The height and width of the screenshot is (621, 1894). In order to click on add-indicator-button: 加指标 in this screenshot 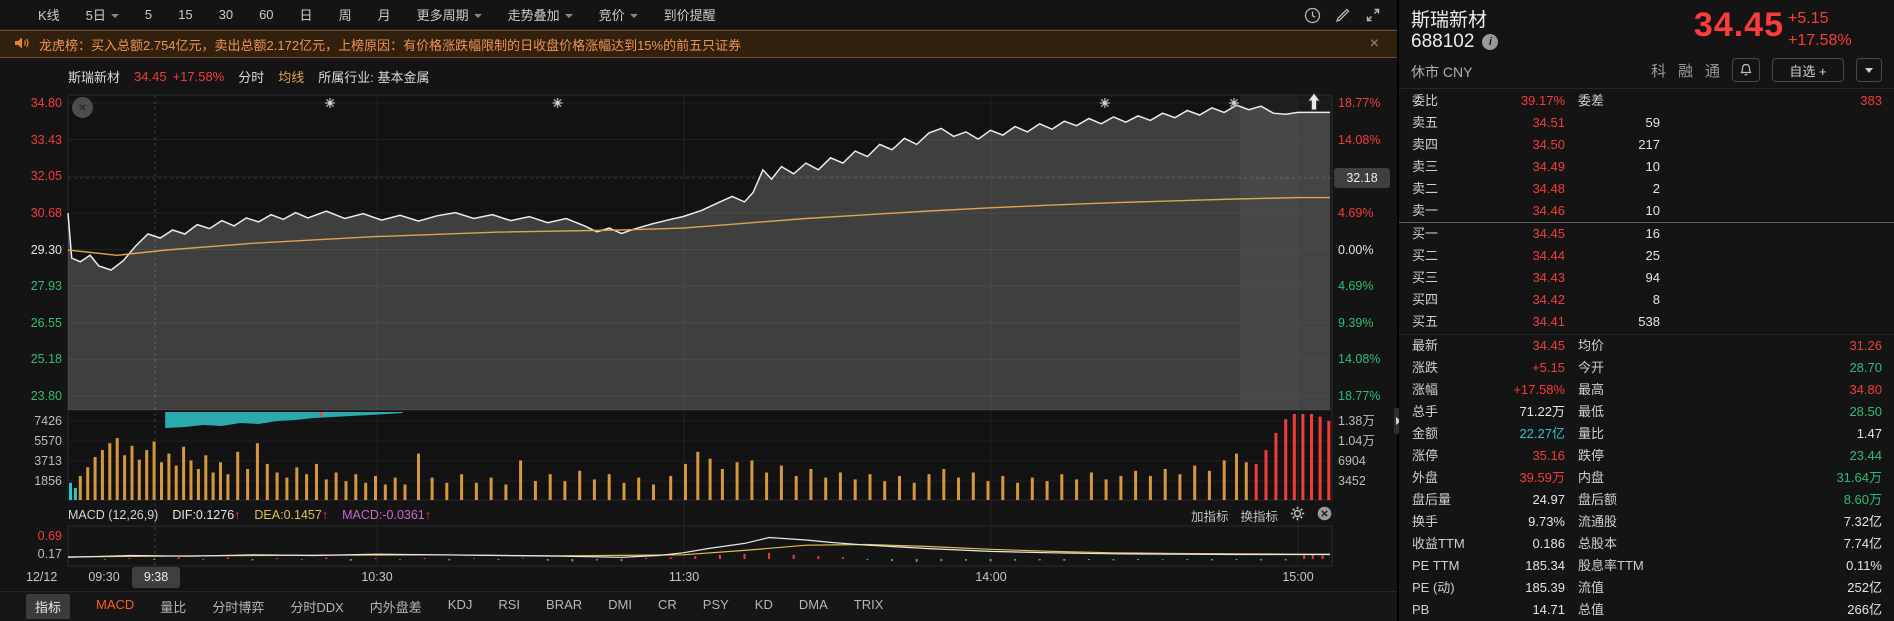, I will do `click(1209, 516)`.